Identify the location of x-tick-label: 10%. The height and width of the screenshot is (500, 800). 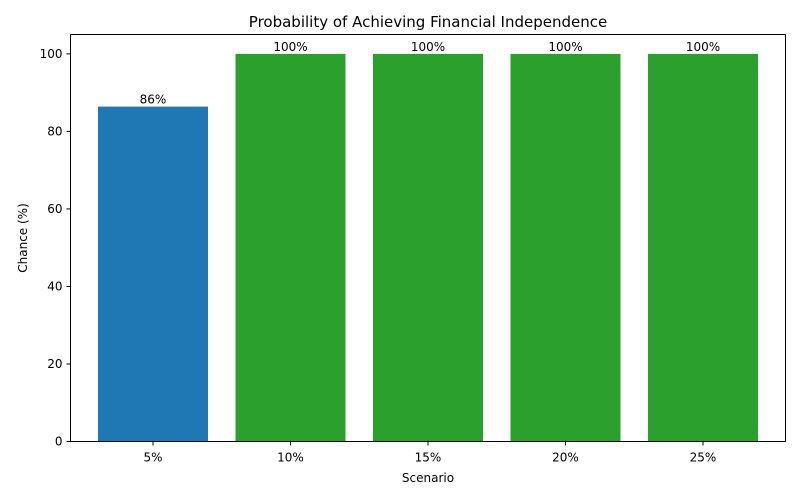
(290, 458).